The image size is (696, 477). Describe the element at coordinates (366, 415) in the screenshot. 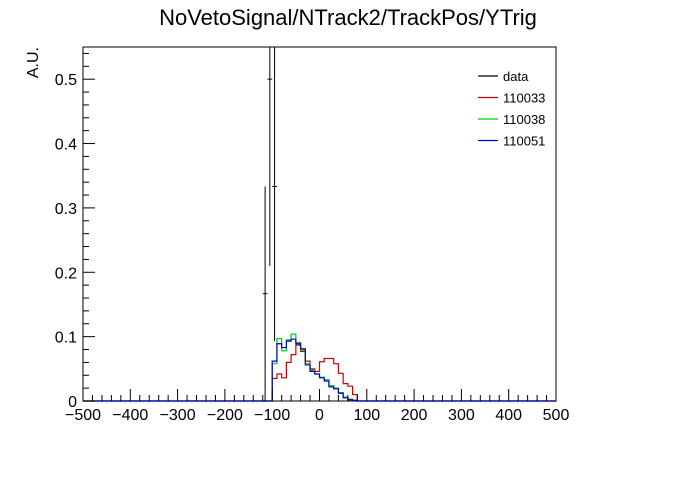

I see `x-tick-label: 100` at that location.